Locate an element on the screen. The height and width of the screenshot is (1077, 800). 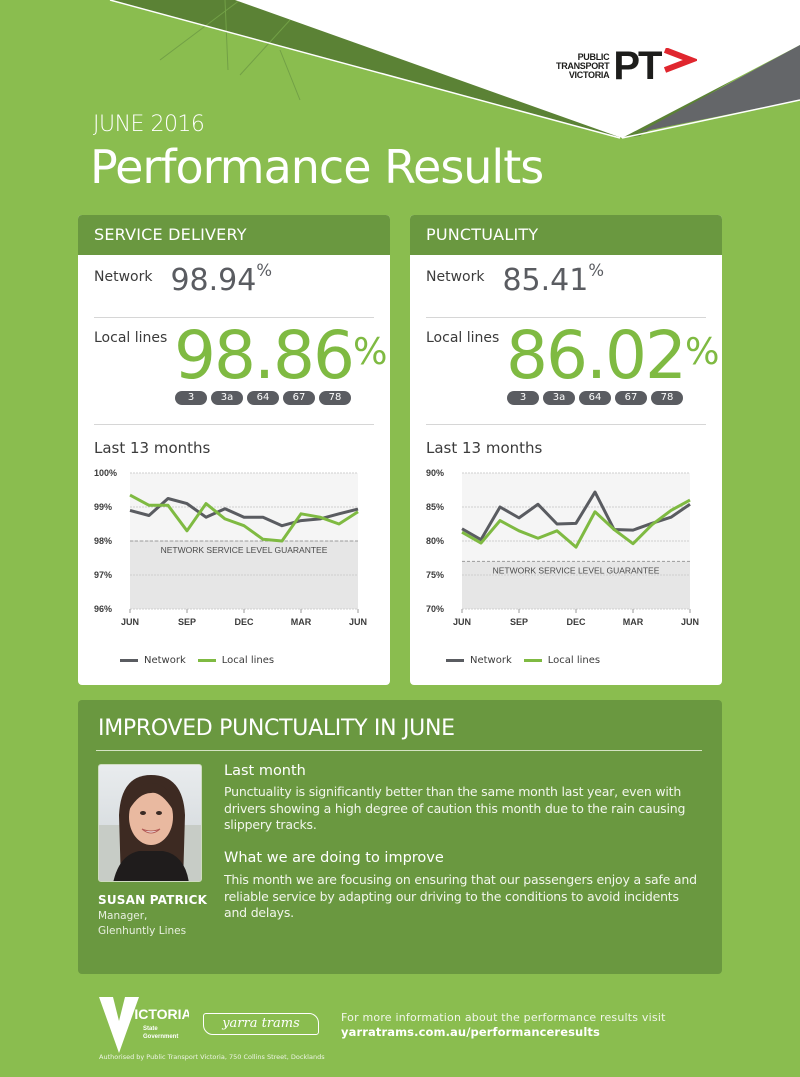
svg-text: VICTORIA is located at coordinates (157, 1014).